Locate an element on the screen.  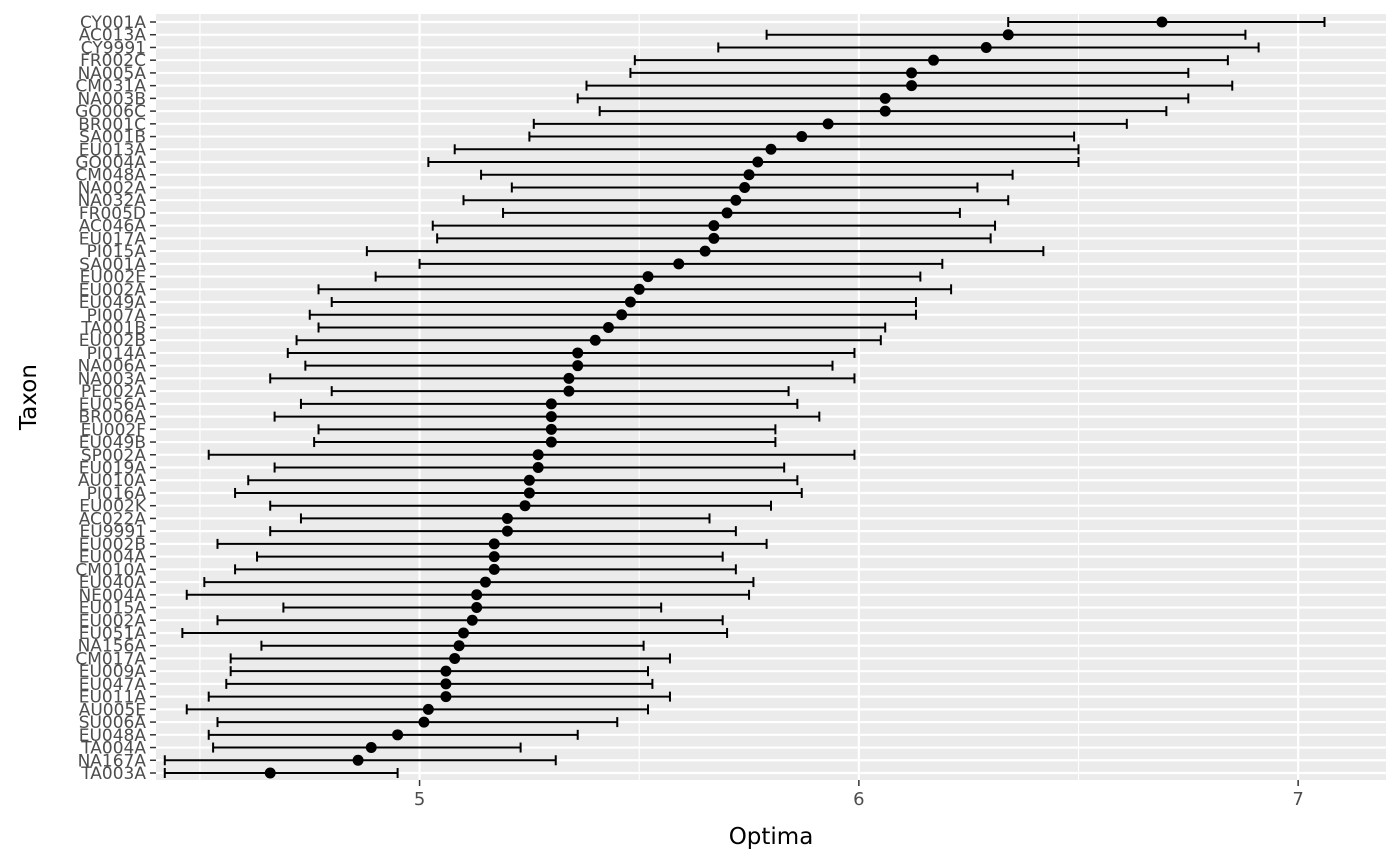
y-tick-label: CM017A is located at coordinates (110, 659).